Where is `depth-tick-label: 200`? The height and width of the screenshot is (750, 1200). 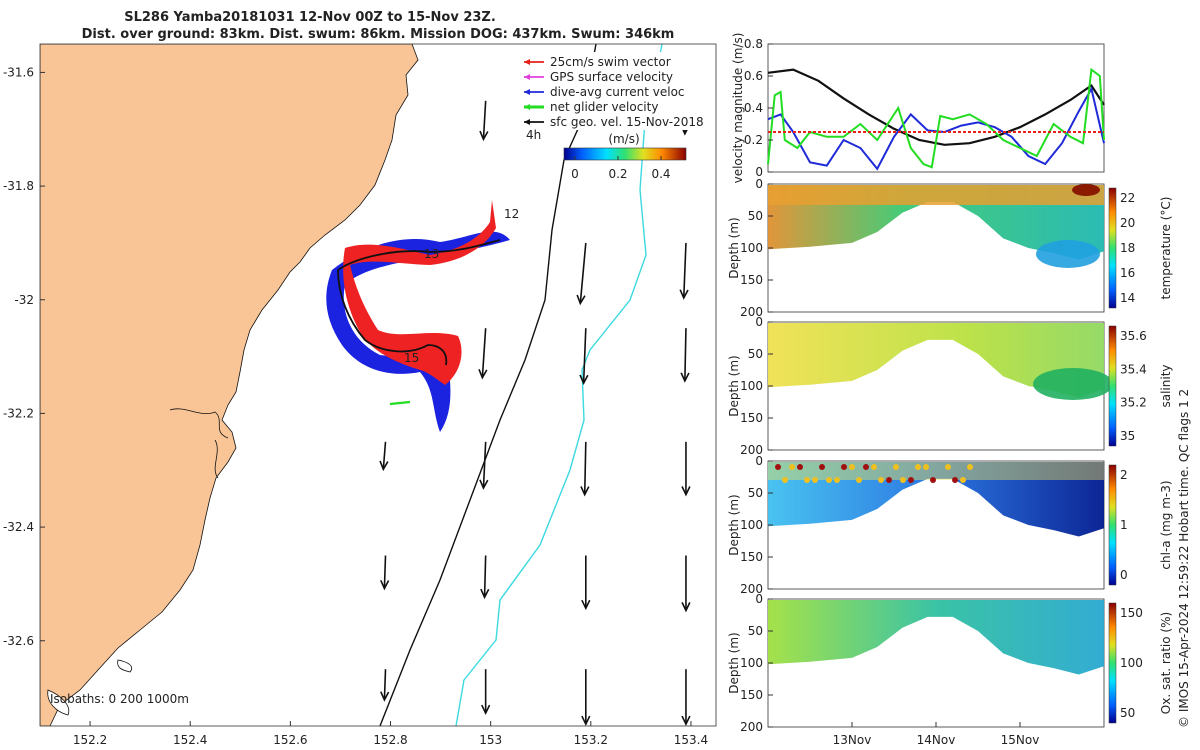 depth-tick-label: 200 is located at coordinates (751, 727).